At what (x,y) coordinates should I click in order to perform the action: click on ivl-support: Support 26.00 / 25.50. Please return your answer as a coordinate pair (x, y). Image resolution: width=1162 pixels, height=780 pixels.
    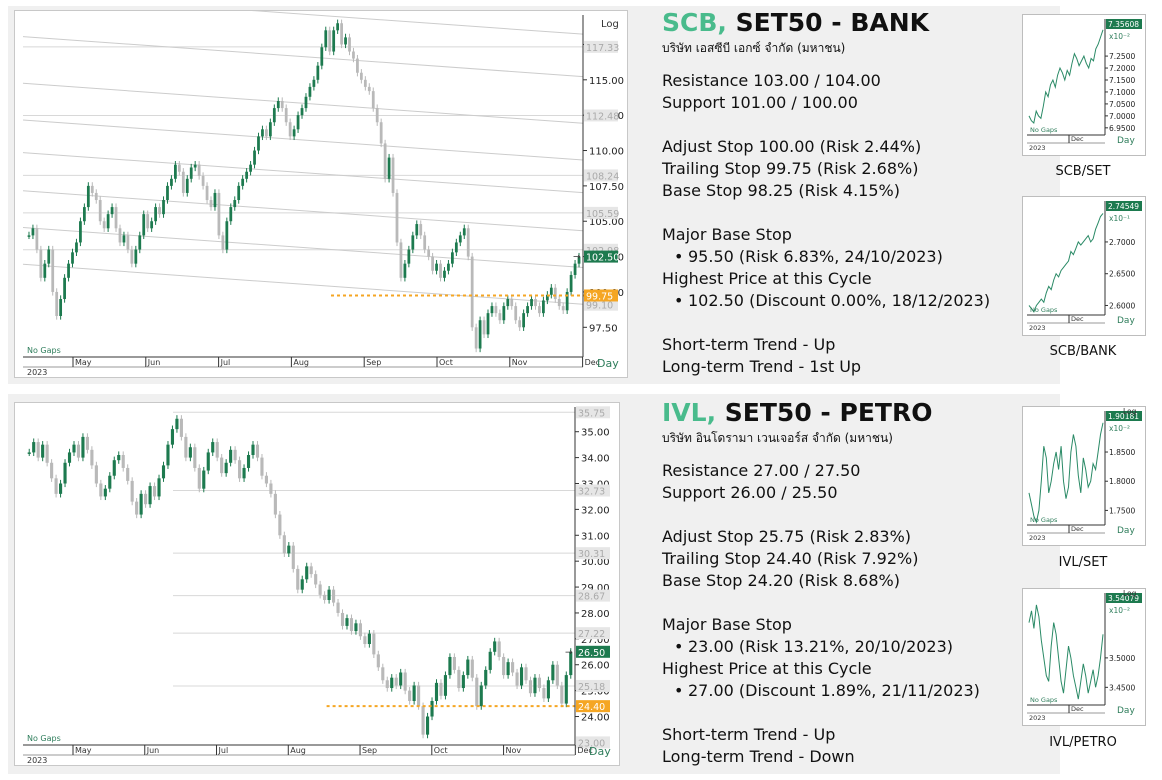
    Looking at the image, I should click on (750, 492).